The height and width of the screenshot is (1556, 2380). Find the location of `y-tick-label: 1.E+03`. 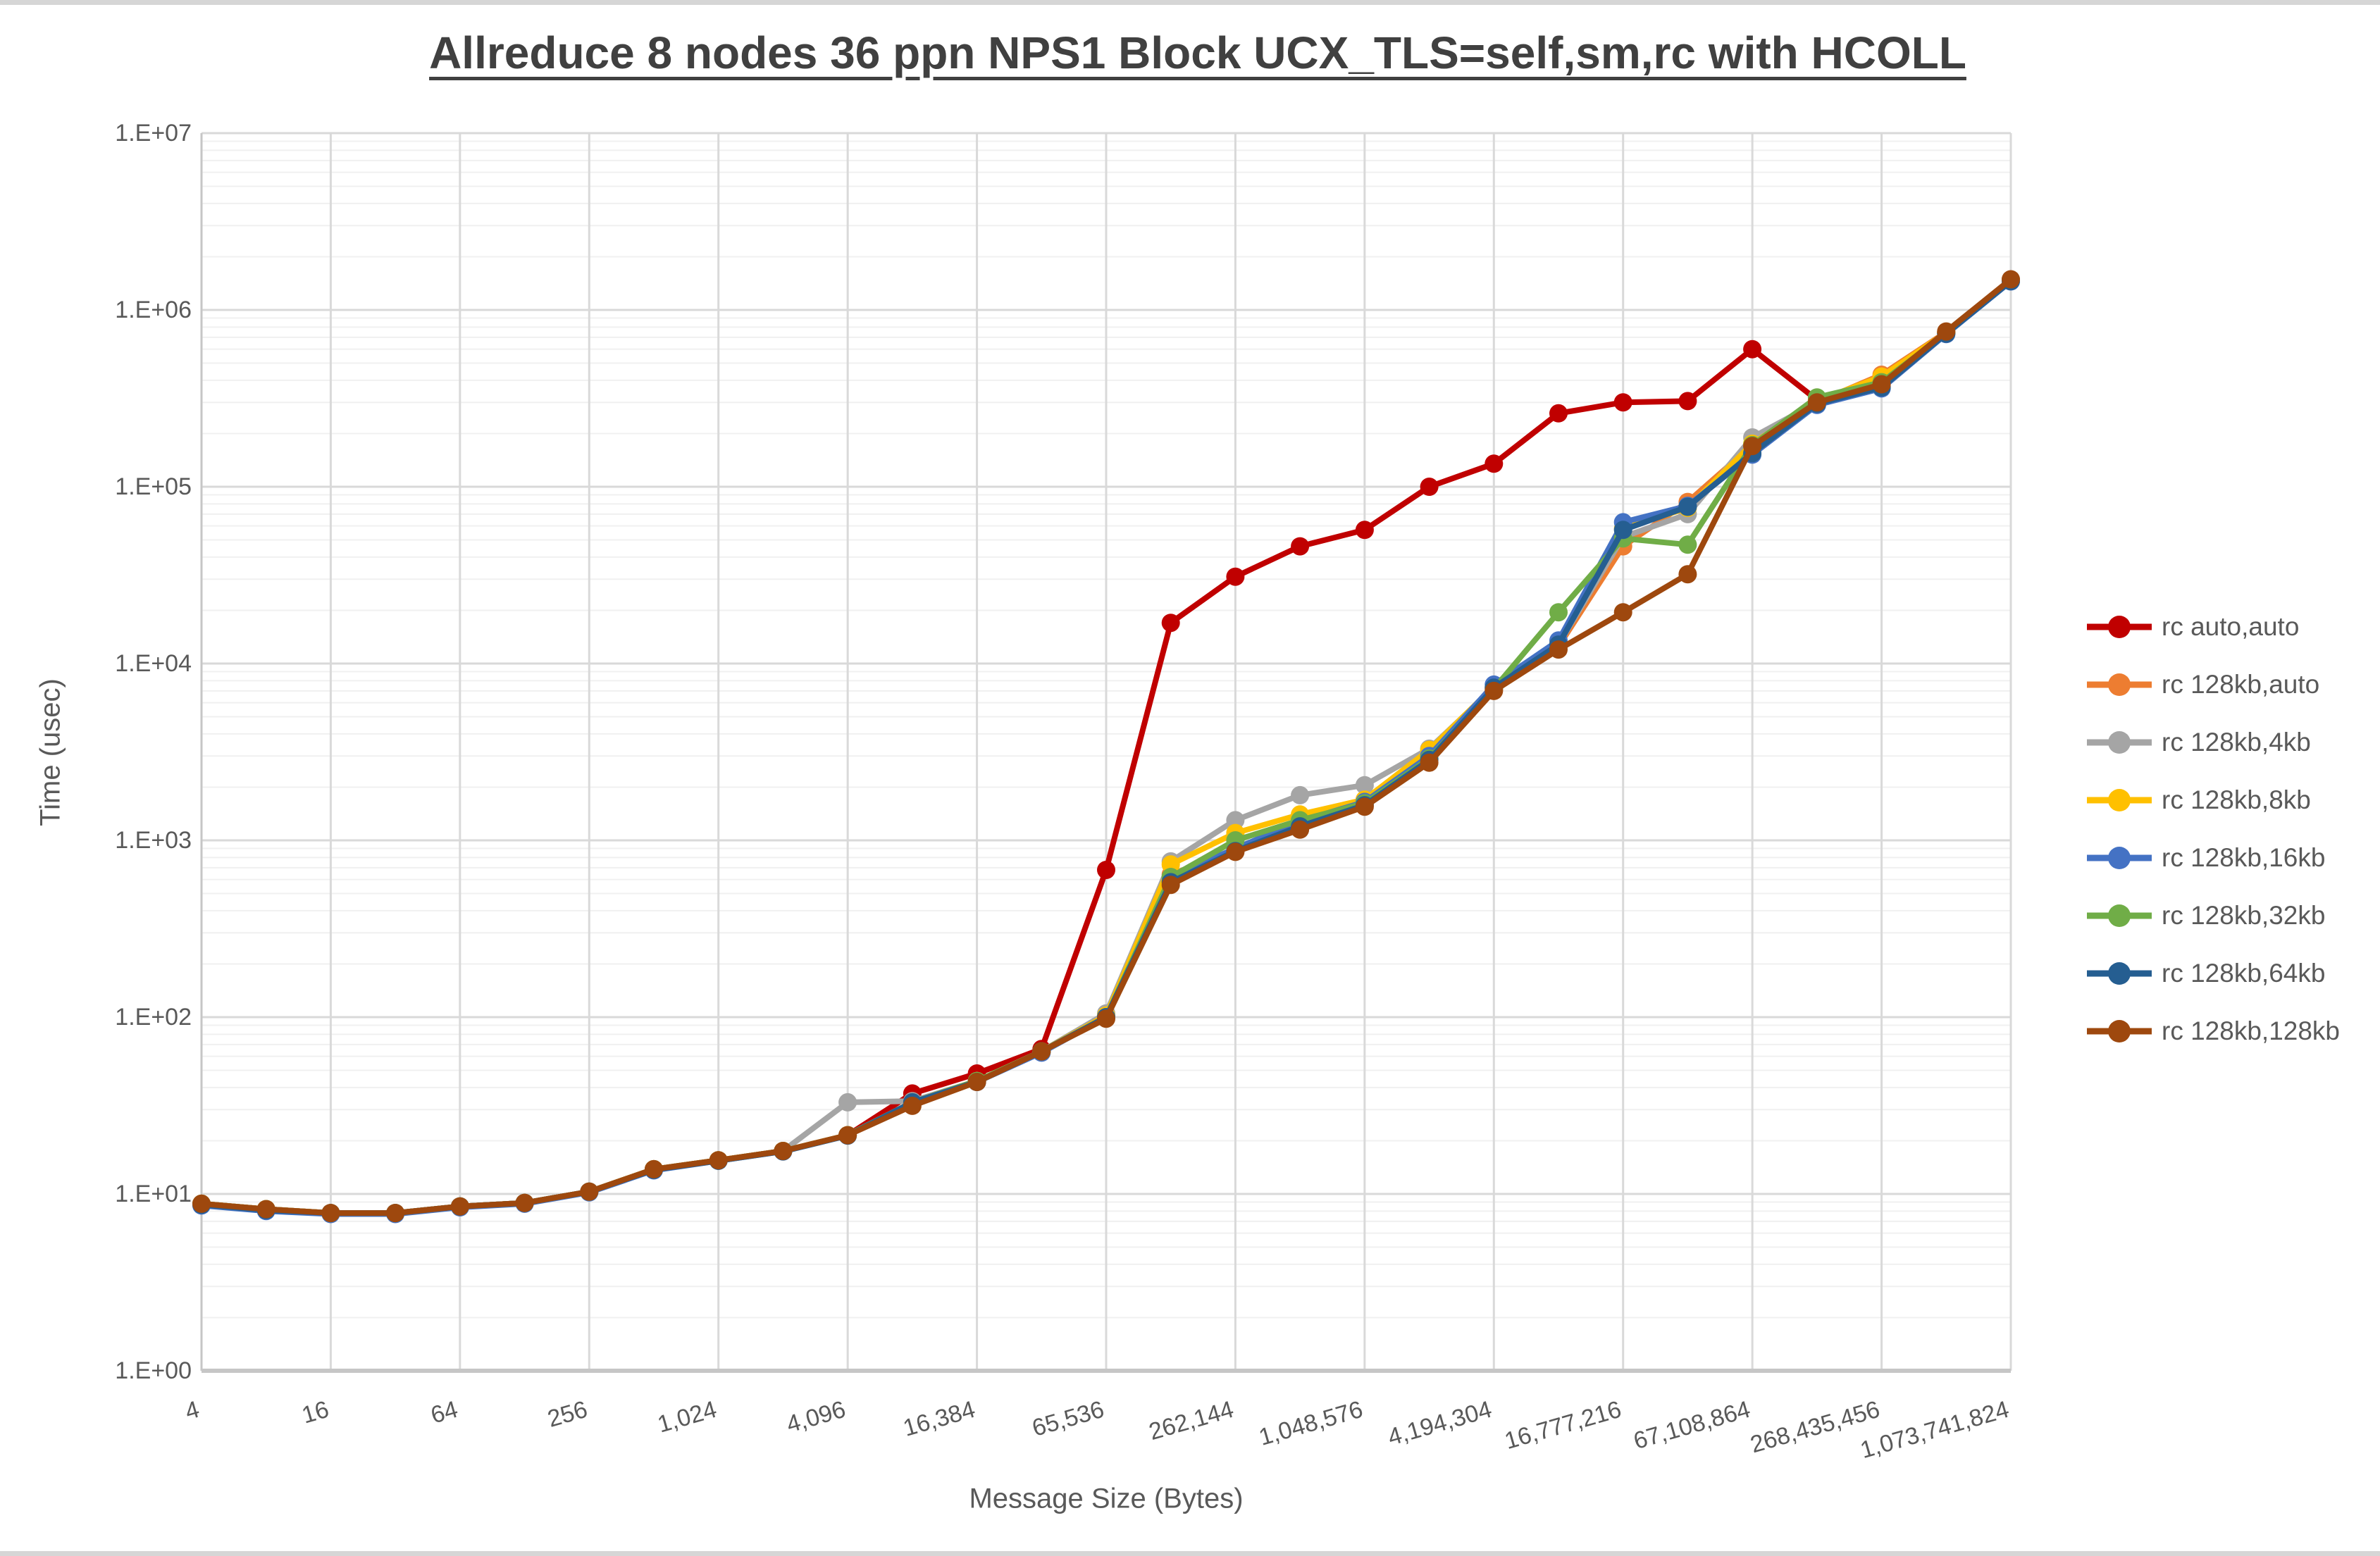

y-tick-label: 1.E+03 is located at coordinates (153, 840).